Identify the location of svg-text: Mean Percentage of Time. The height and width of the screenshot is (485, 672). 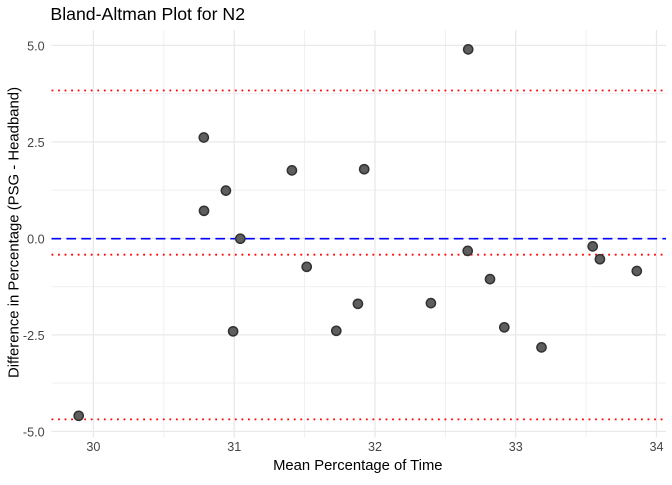
(357, 466).